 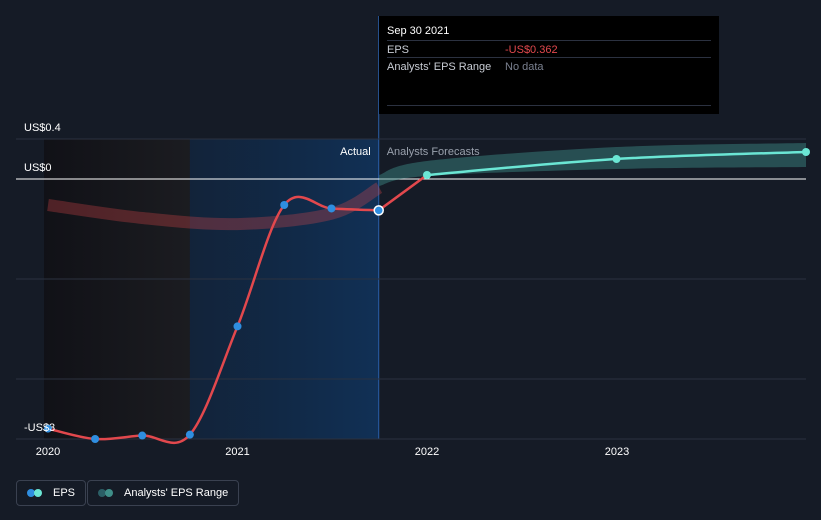 I want to click on legend-item-eps: EPS, so click(x=51, y=493).